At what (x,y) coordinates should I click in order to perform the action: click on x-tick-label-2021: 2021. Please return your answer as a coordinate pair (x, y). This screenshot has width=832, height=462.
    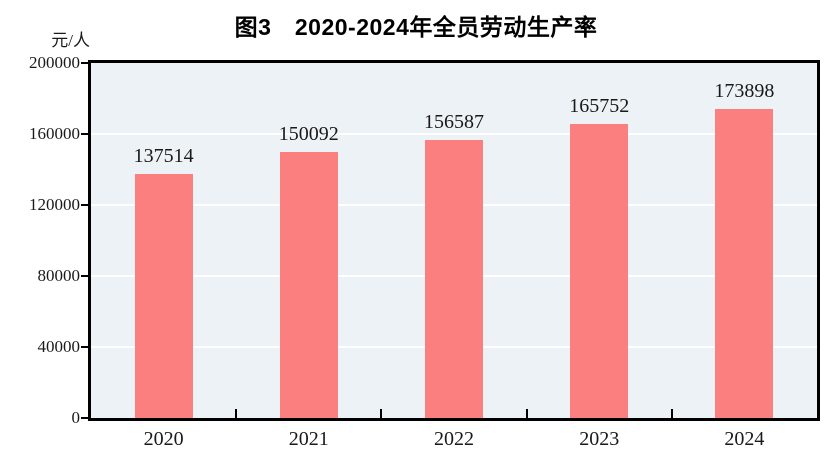
    Looking at the image, I should click on (308, 439).